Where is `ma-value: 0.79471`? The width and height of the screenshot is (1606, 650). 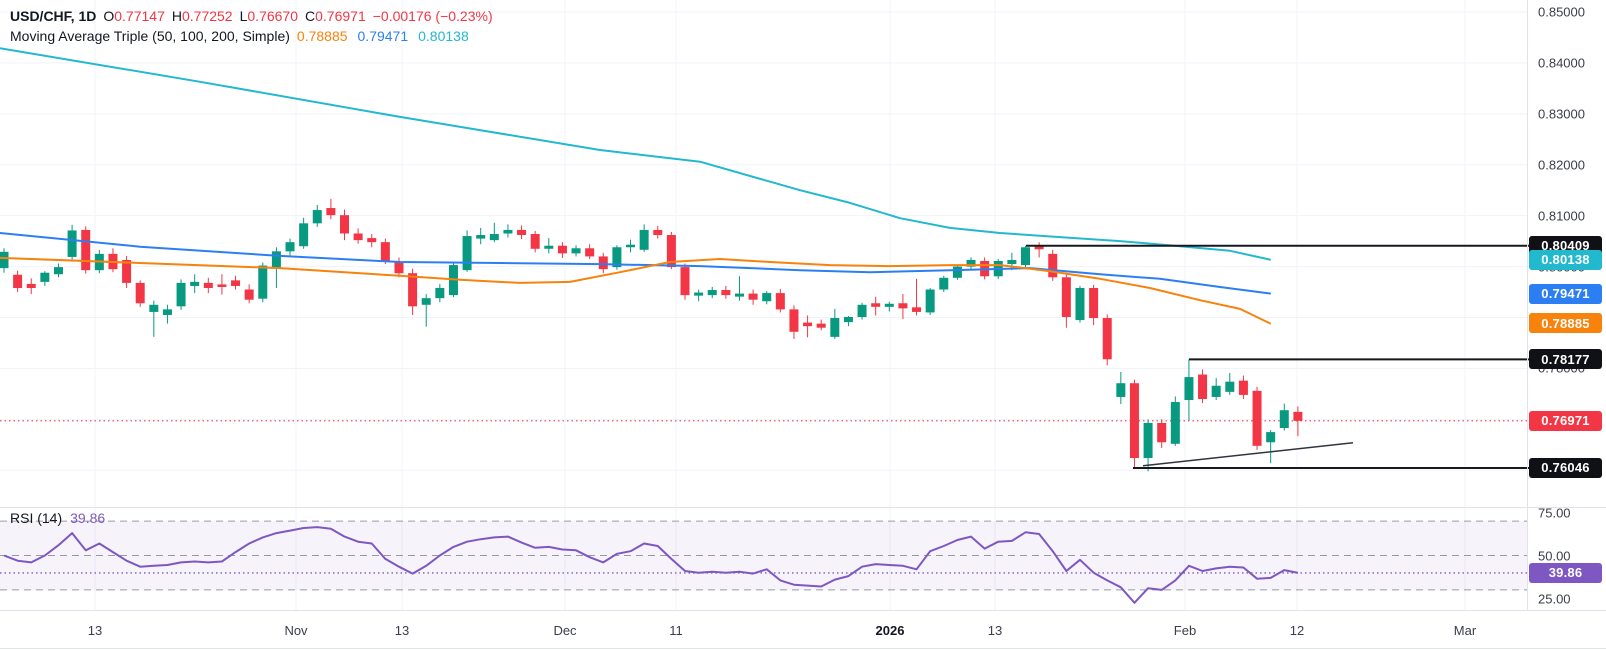
ma-value: 0.79471 is located at coordinates (383, 36).